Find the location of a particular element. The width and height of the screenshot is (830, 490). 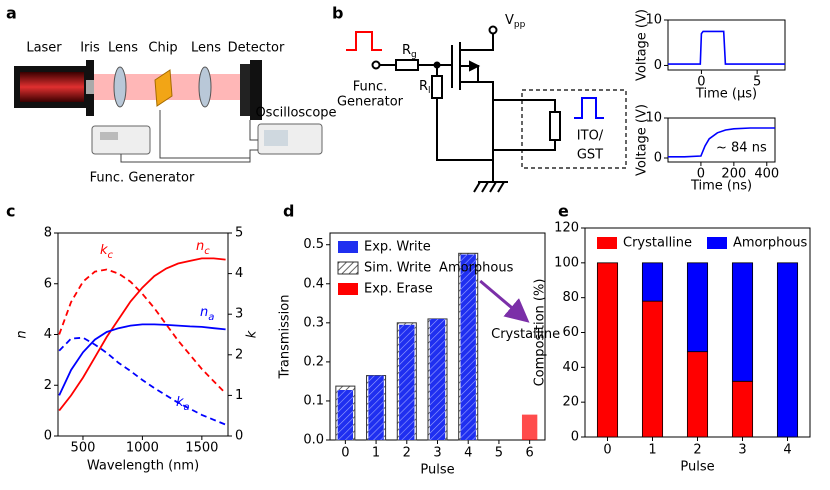

y2-axis-label: k is located at coordinates (252, 334).